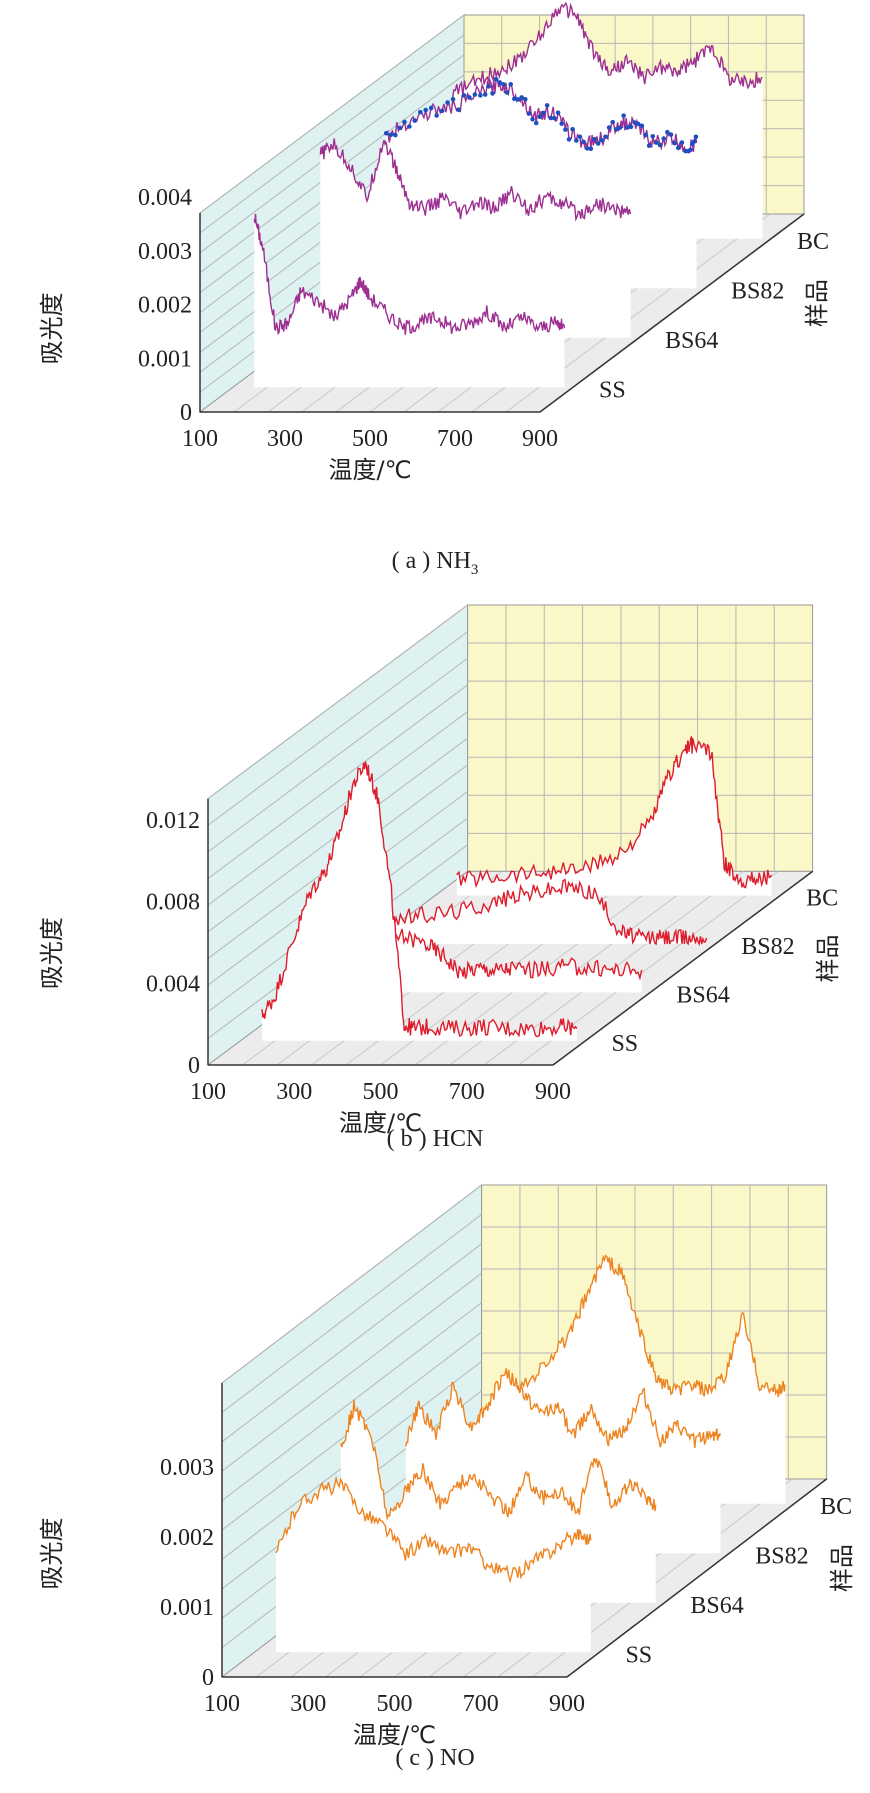 This screenshot has width=870, height=1793. I want to click on category-label-ss: SS, so click(612, 390).